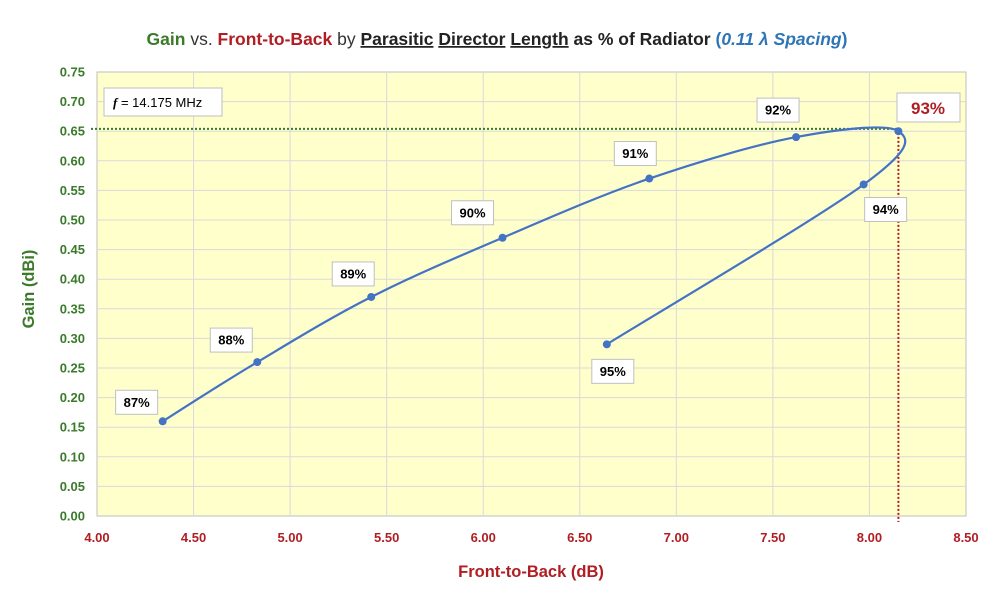 The height and width of the screenshot is (596, 994). Describe the element at coordinates (396, 39) in the screenshot. I see `title-part-4: Parasitic` at that location.